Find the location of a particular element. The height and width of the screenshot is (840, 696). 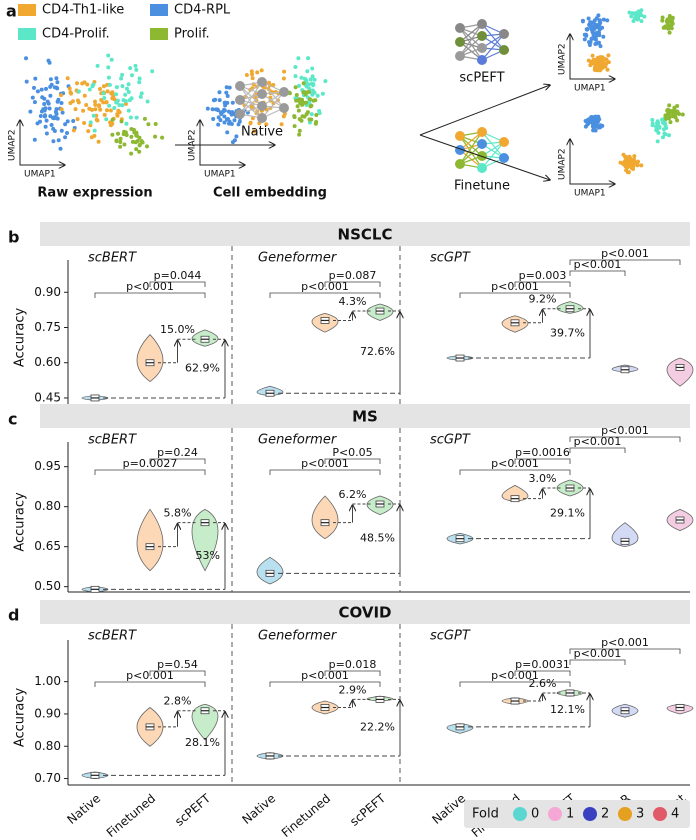

umap-caption: Cell embedding is located at coordinates (270, 193).